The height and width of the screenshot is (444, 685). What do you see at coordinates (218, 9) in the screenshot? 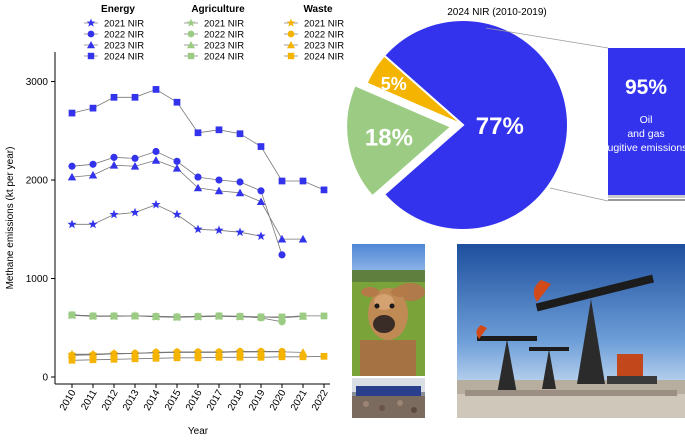
I see `legend-group-title: Agriculture` at bounding box center [218, 9].